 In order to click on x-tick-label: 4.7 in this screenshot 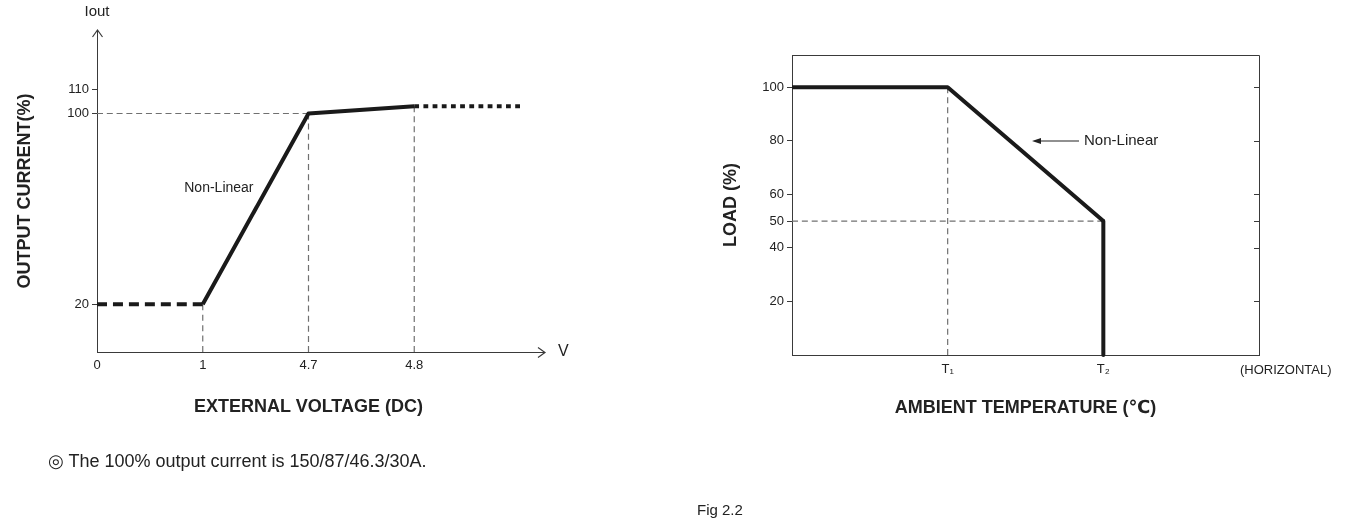, I will do `click(308, 365)`.